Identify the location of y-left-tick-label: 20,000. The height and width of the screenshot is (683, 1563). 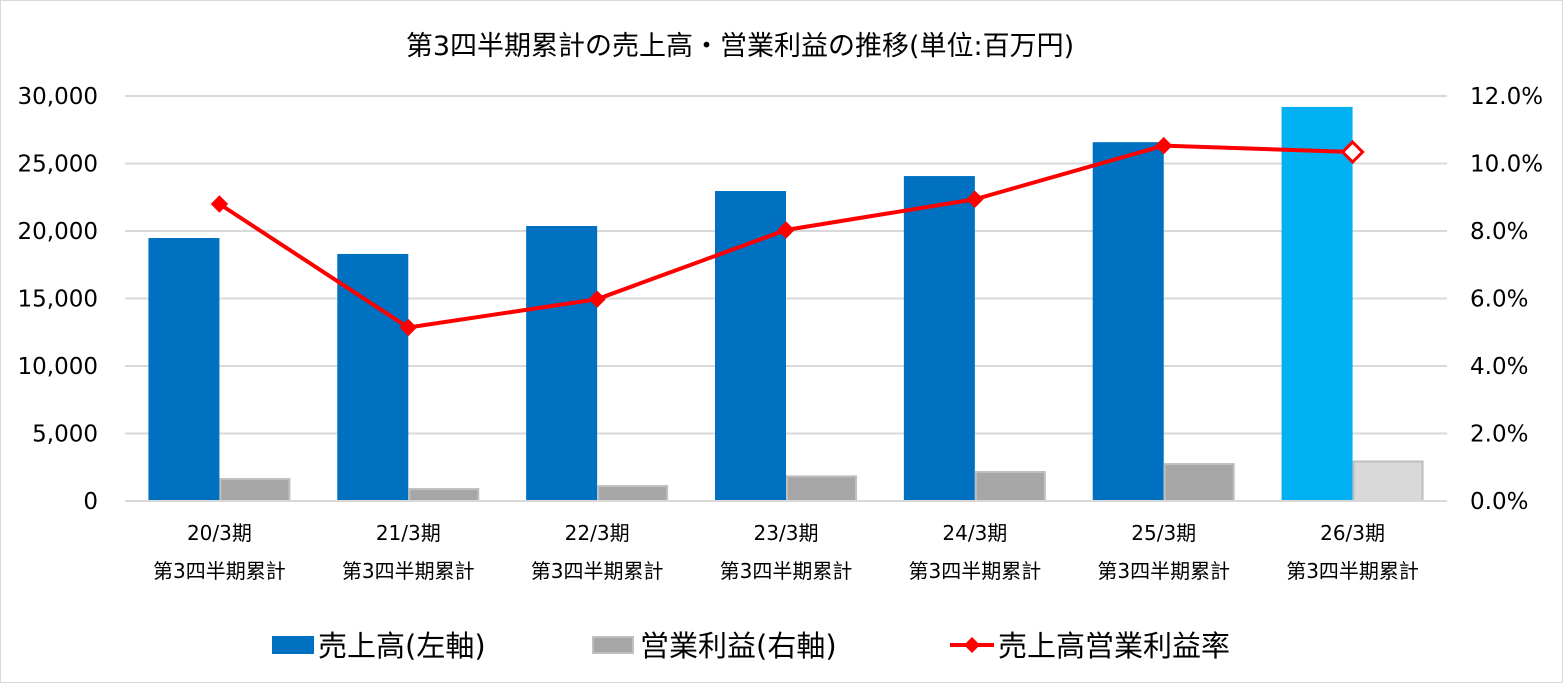
(58, 232).